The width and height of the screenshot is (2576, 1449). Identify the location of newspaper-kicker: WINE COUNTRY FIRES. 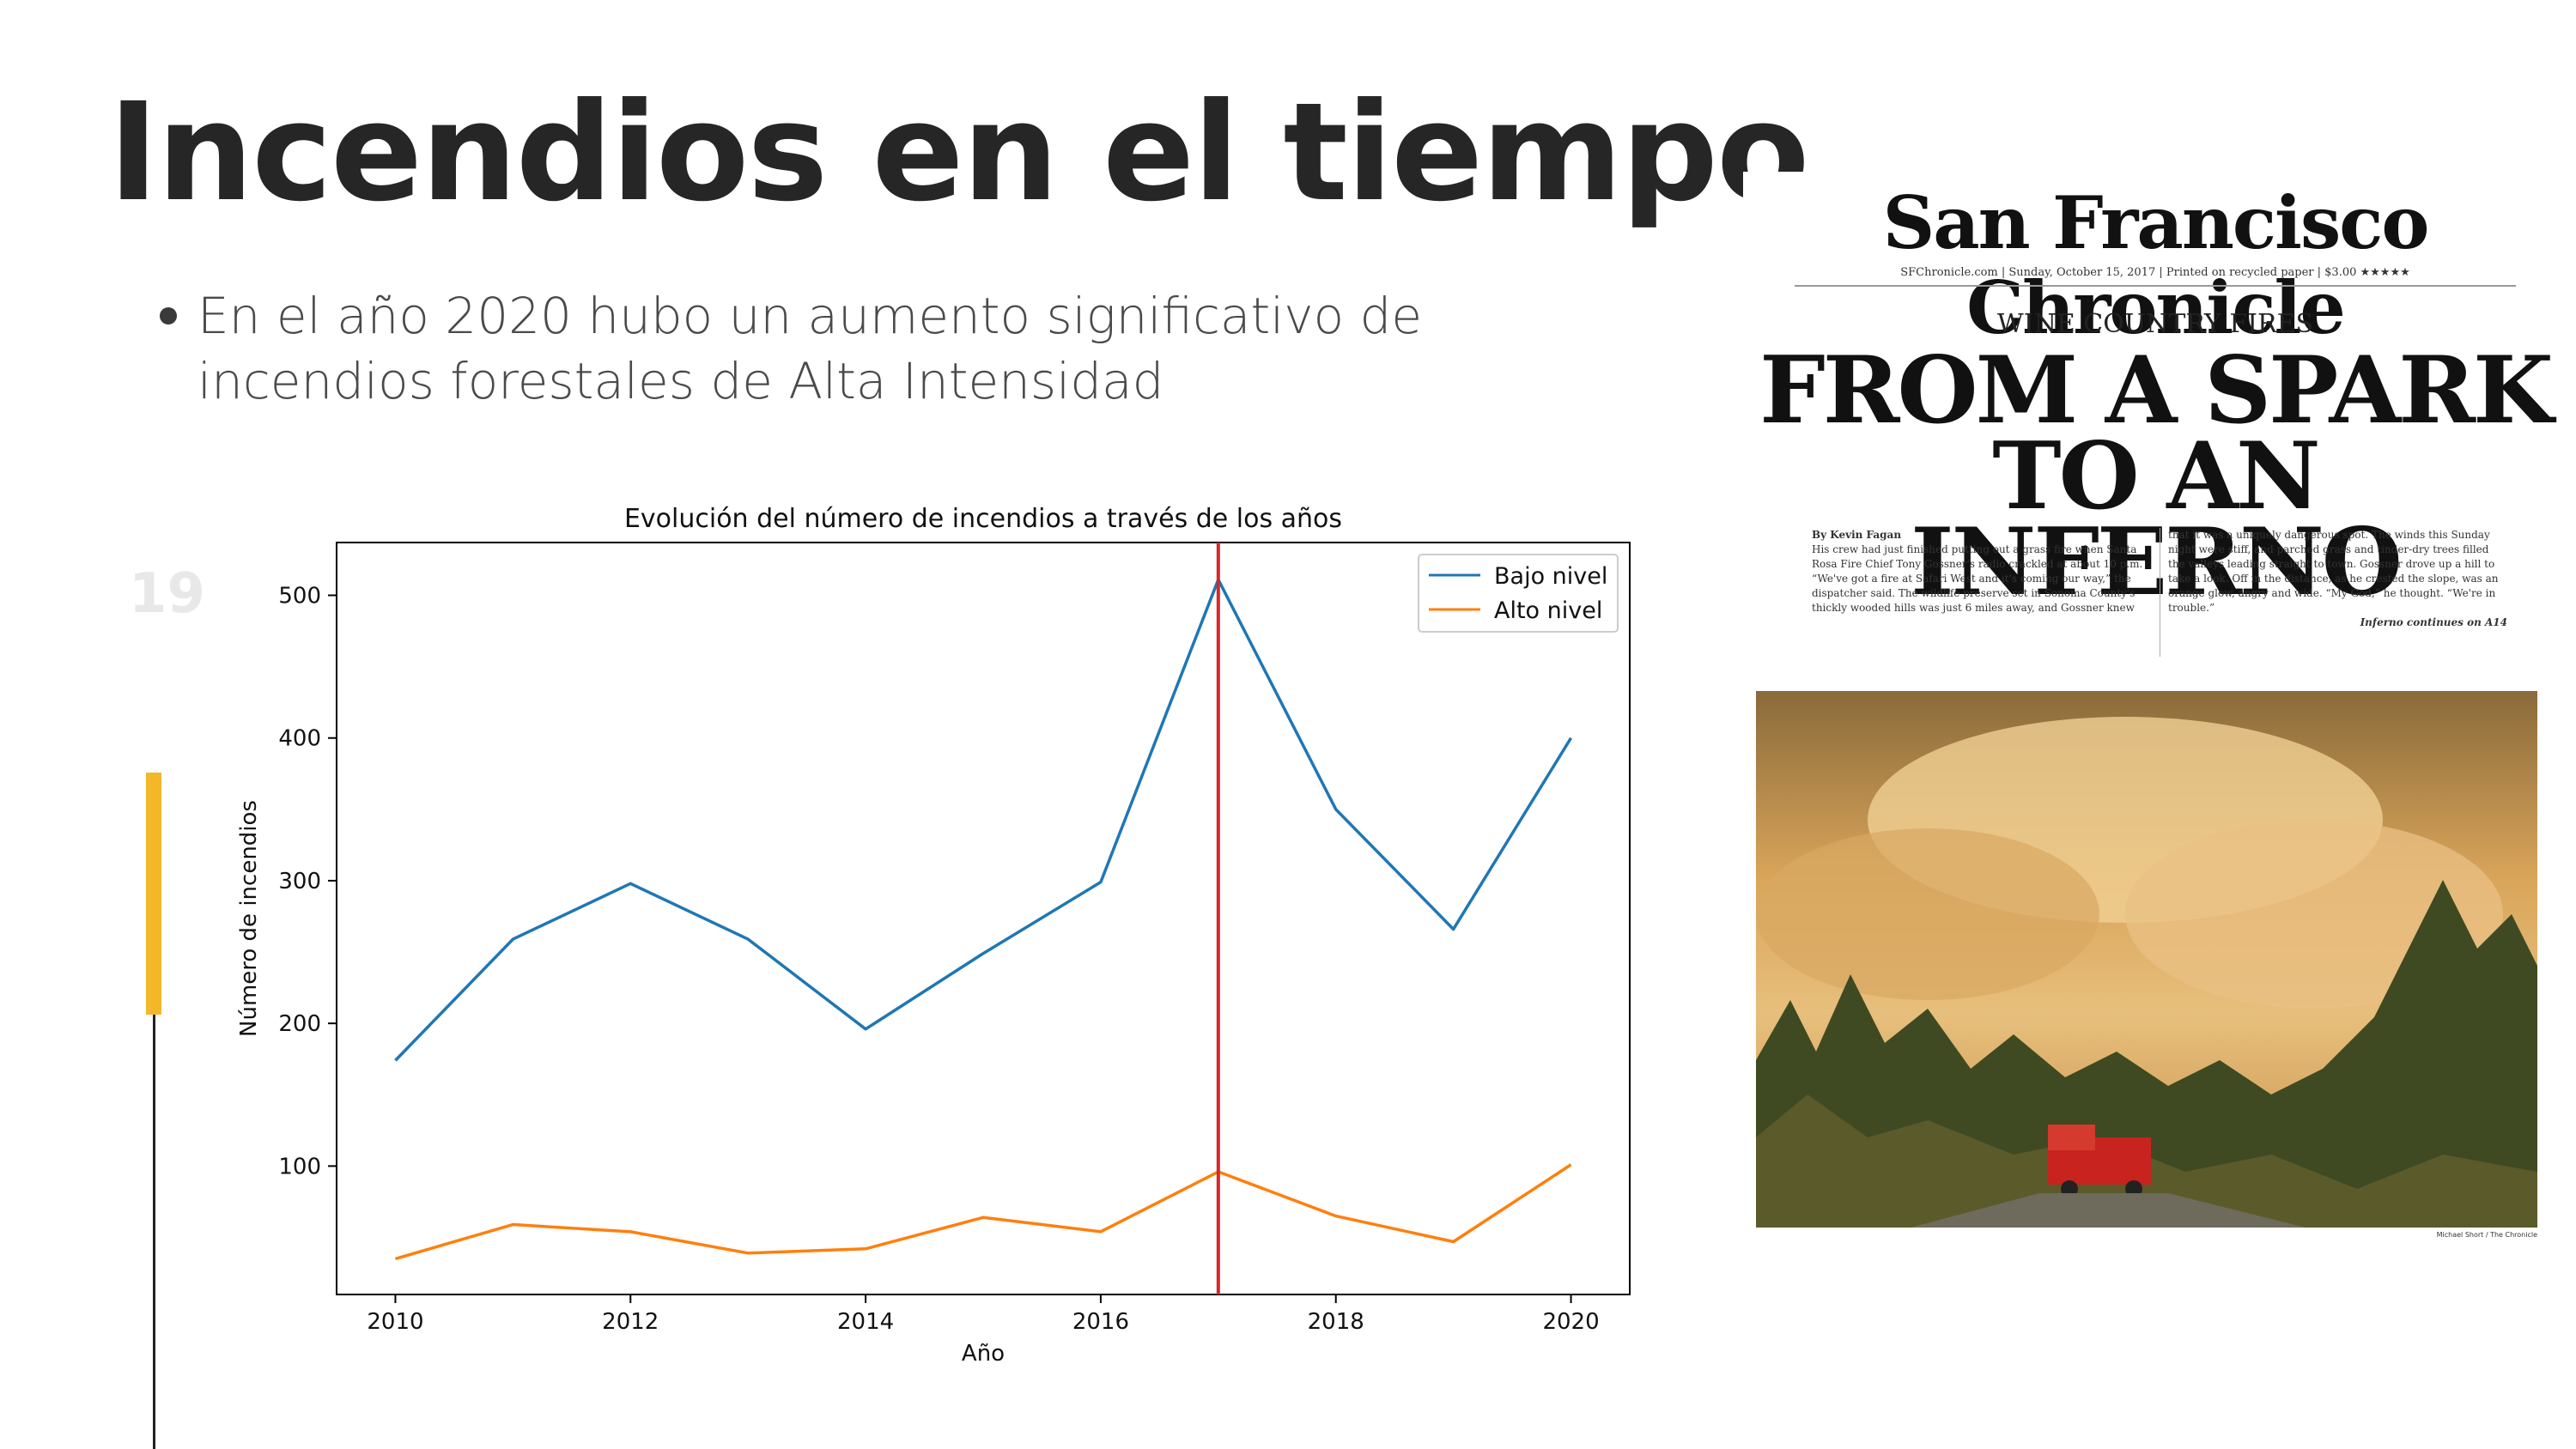
(2155, 324).